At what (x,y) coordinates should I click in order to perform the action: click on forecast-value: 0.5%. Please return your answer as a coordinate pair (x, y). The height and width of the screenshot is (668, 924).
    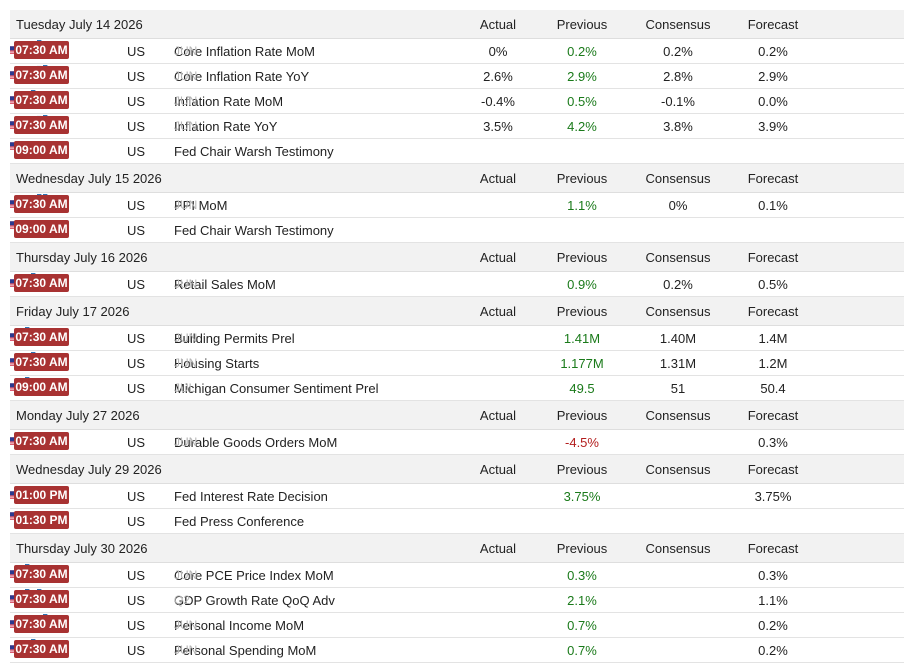
    Looking at the image, I should click on (773, 284).